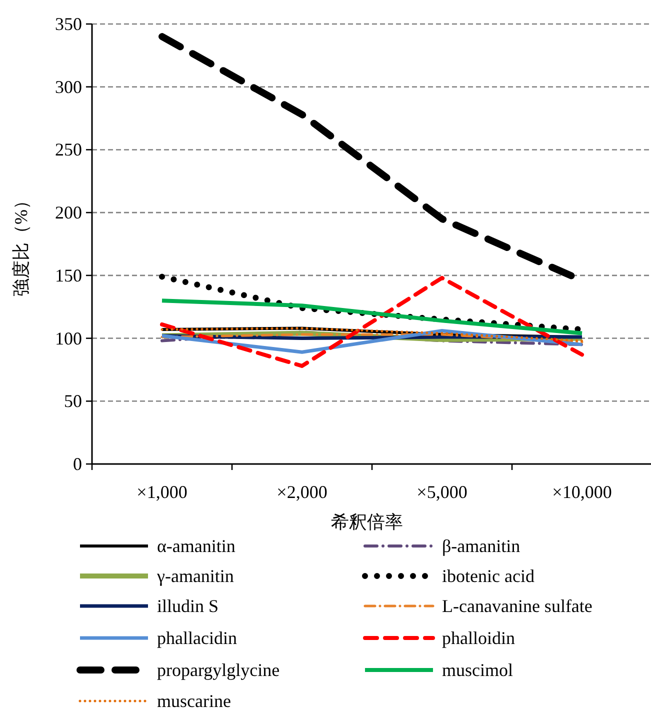 The height and width of the screenshot is (711, 651). What do you see at coordinates (77, 464) in the screenshot?
I see `y-tick-label: 0` at bounding box center [77, 464].